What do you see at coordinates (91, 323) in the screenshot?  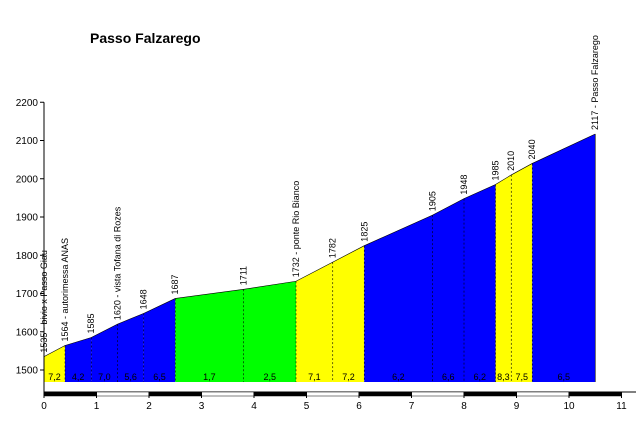 I see `point-label: 1585` at bounding box center [91, 323].